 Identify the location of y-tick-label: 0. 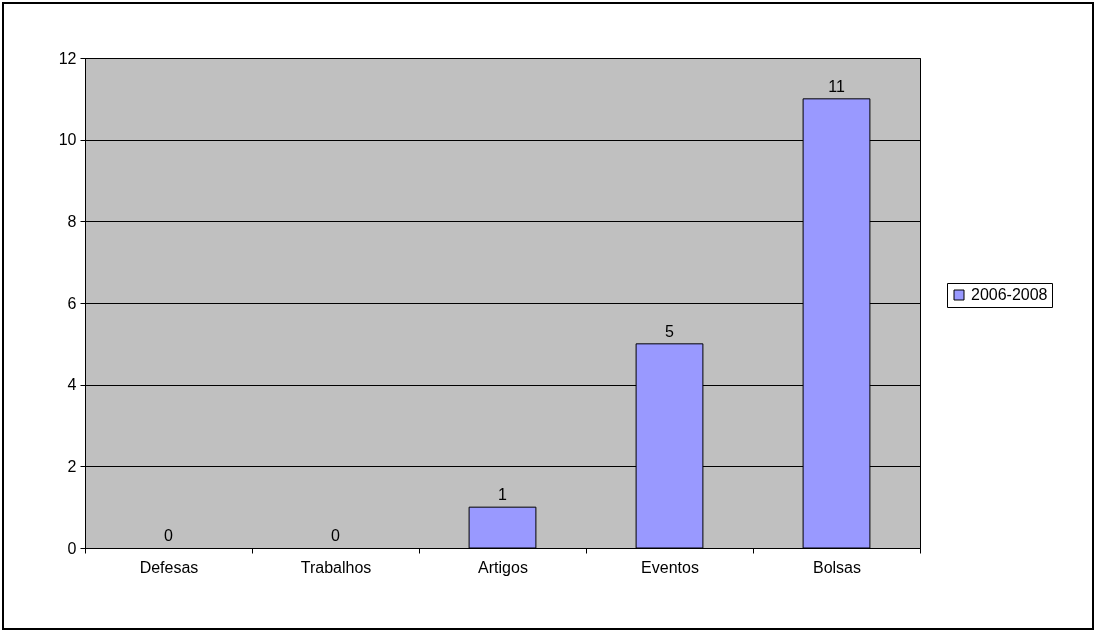
(72, 548).